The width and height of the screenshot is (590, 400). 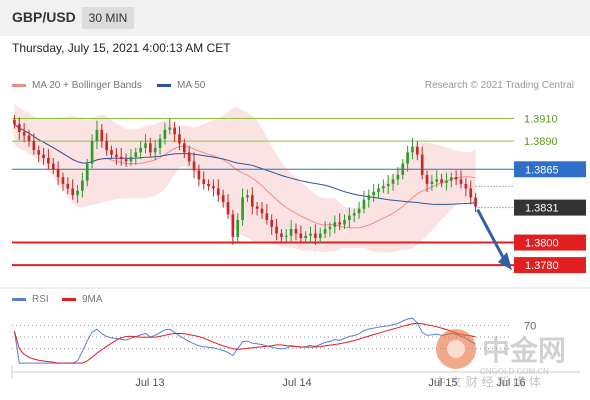 What do you see at coordinates (108, 18) in the screenshot?
I see `timeframe-button: 30 MIN` at bounding box center [108, 18].